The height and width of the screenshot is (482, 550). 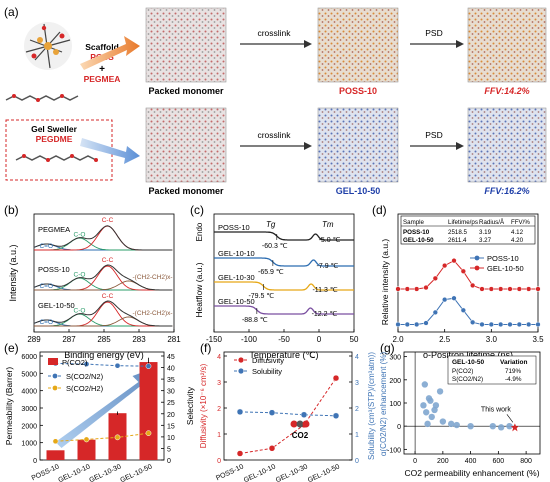 I want to click on pals-line, so click(x=468, y=274).